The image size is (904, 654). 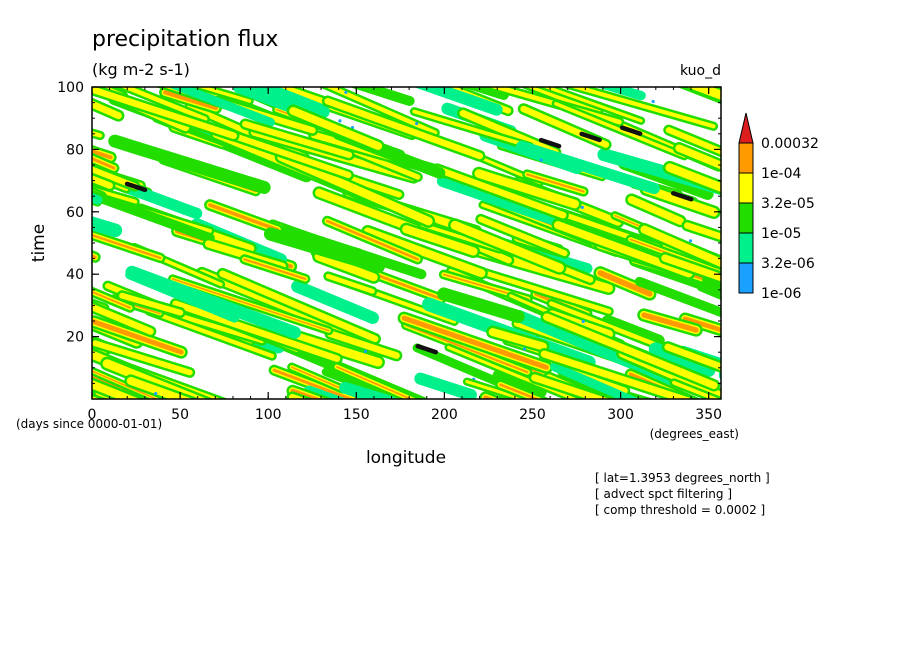 I want to click on note-line: [ advect spct filtering ], so click(x=663, y=494).